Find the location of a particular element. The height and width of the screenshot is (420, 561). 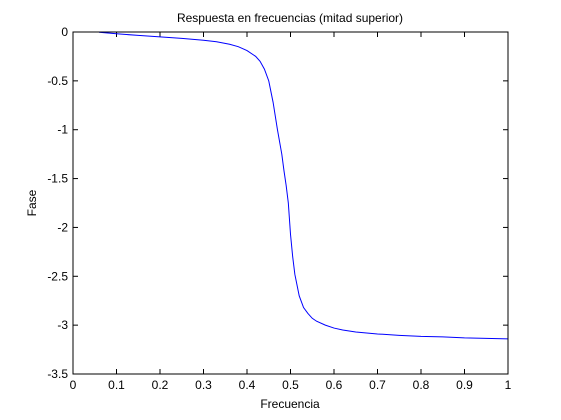

y-tick-label: 0 is located at coordinates (64, 32).